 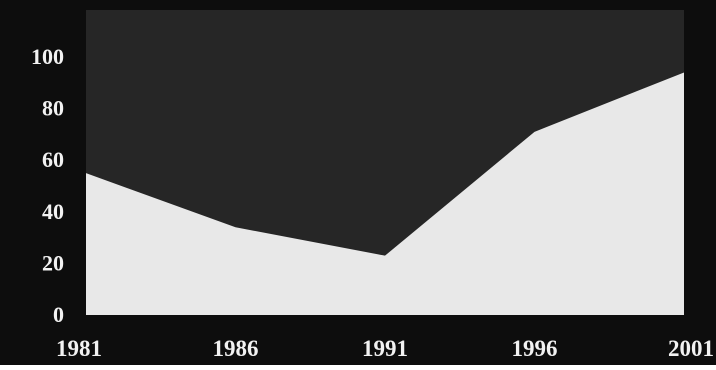 What do you see at coordinates (79, 348) in the screenshot?
I see `x-tick-label: 1981` at bounding box center [79, 348].